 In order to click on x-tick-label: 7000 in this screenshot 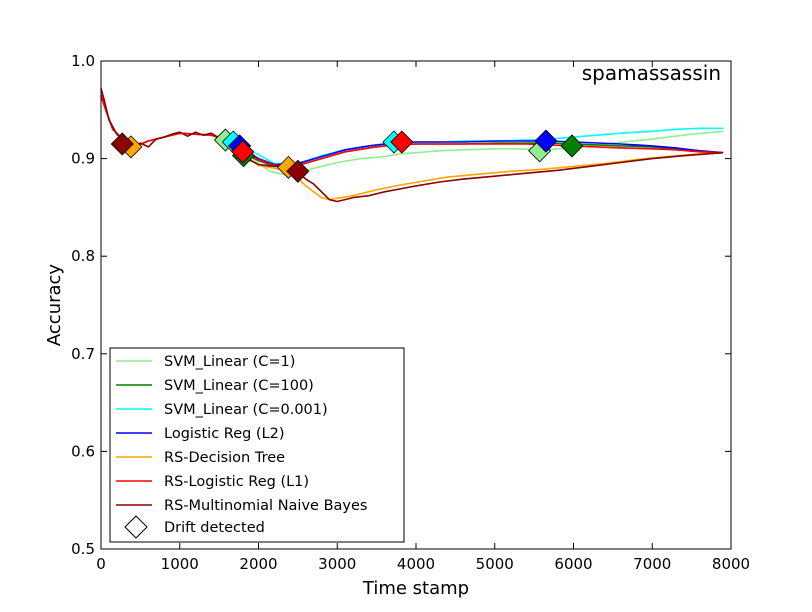, I will do `click(652, 564)`.